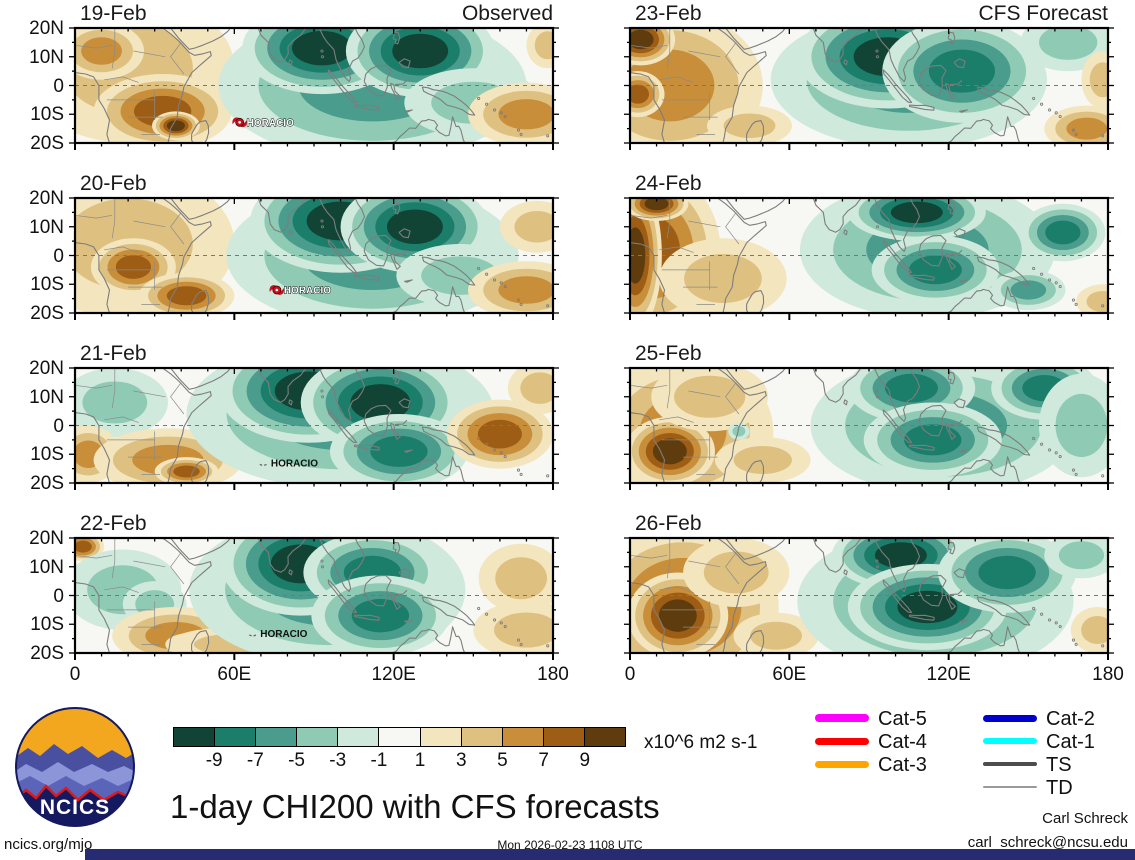 This screenshot has width=1135, height=860. What do you see at coordinates (701, 742) in the screenshot?
I see `colorbar-units: x10^6 m2 s-1` at bounding box center [701, 742].